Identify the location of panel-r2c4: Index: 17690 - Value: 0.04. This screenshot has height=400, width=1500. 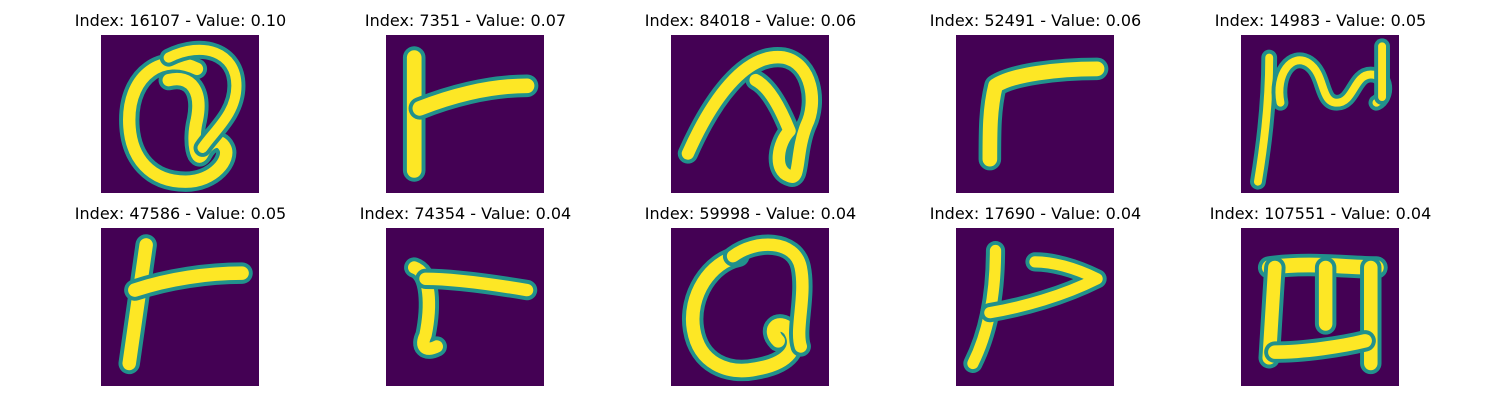
(1035, 301).